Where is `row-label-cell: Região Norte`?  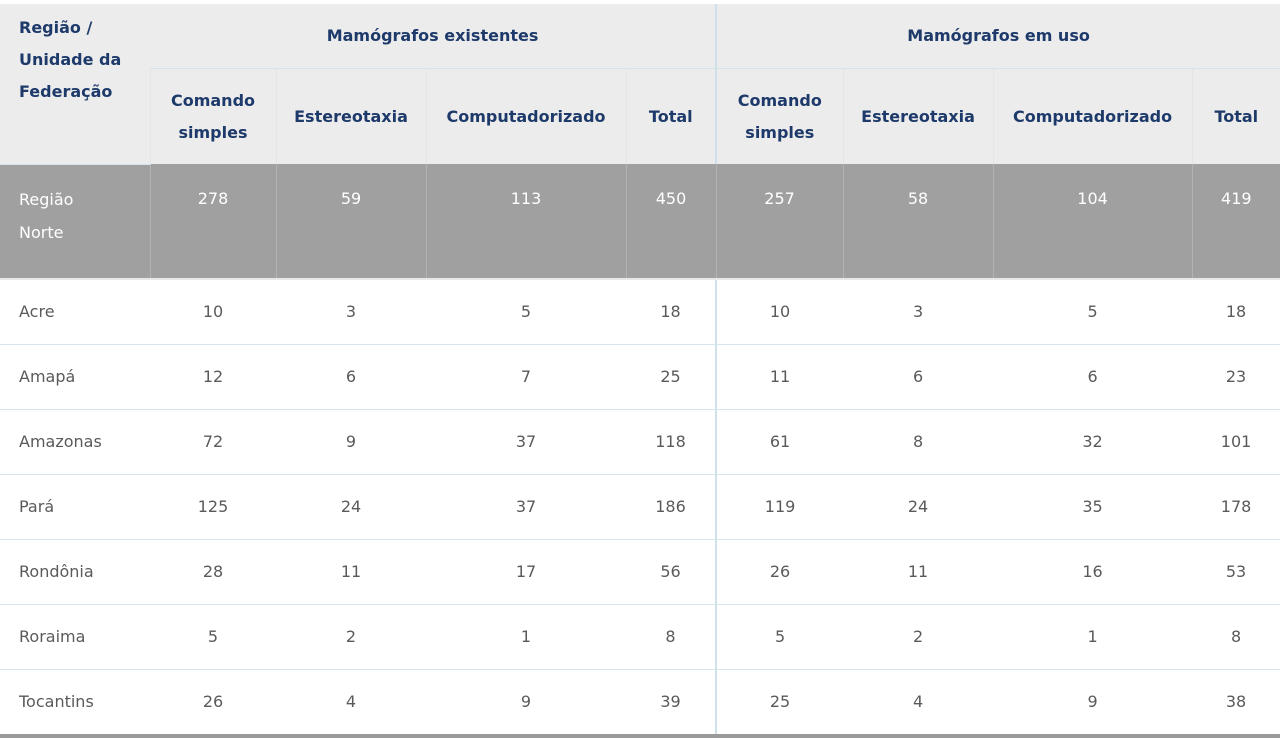
row-label-cell: Região Norte is located at coordinates (75, 222).